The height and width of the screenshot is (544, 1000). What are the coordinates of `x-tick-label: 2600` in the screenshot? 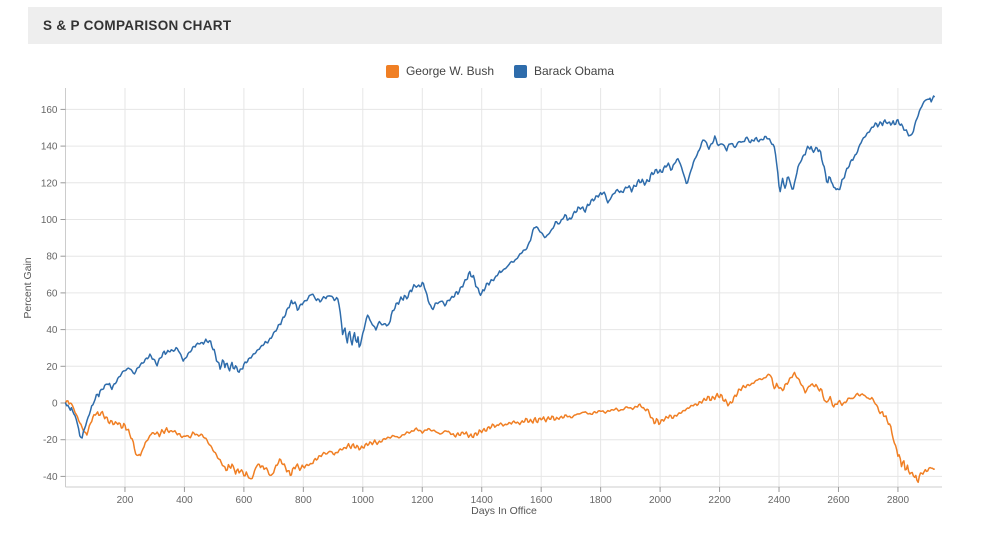 It's located at (838, 500).